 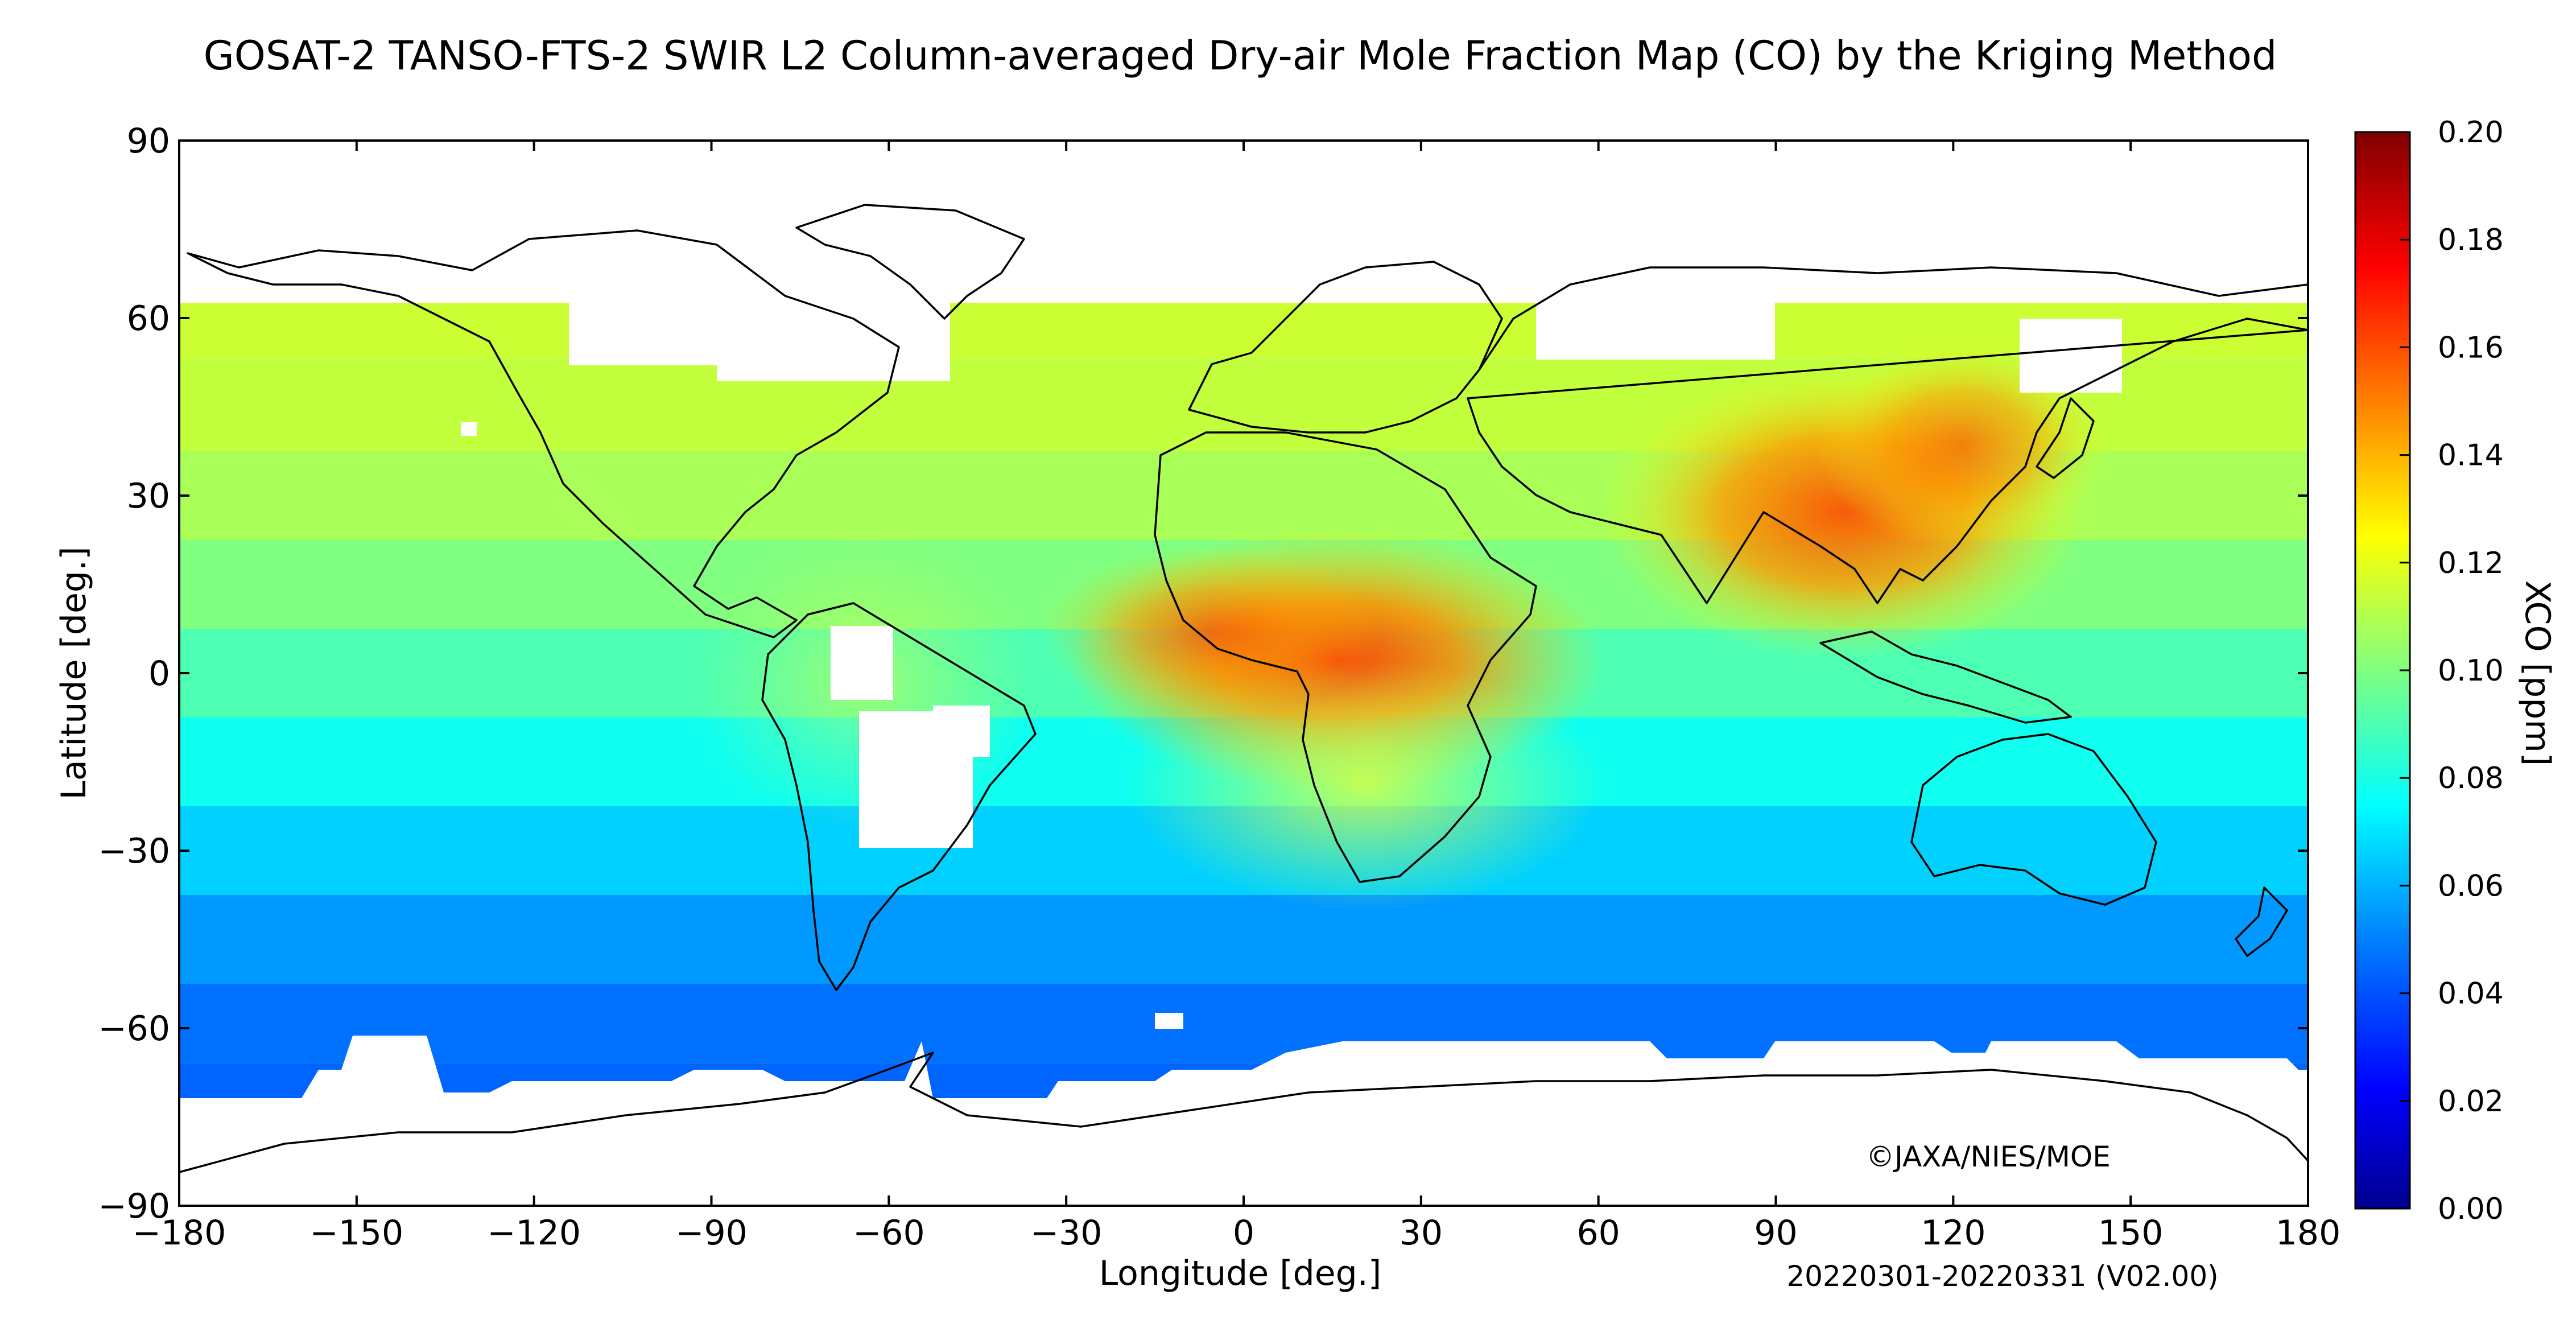 What do you see at coordinates (962, 732) in the screenshot?
I see `no-data-brazil-east` at bounding box center [962, 732].